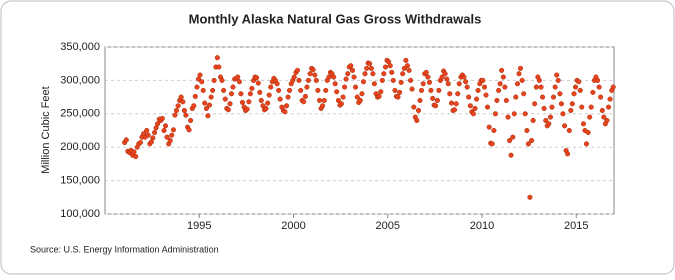 The width and height of the screenshot is (675, 280). What do you see at coordinates (576, 226) in the screenshot?
I see `x-tick-label: 2015` at bounding box center [576, 226].